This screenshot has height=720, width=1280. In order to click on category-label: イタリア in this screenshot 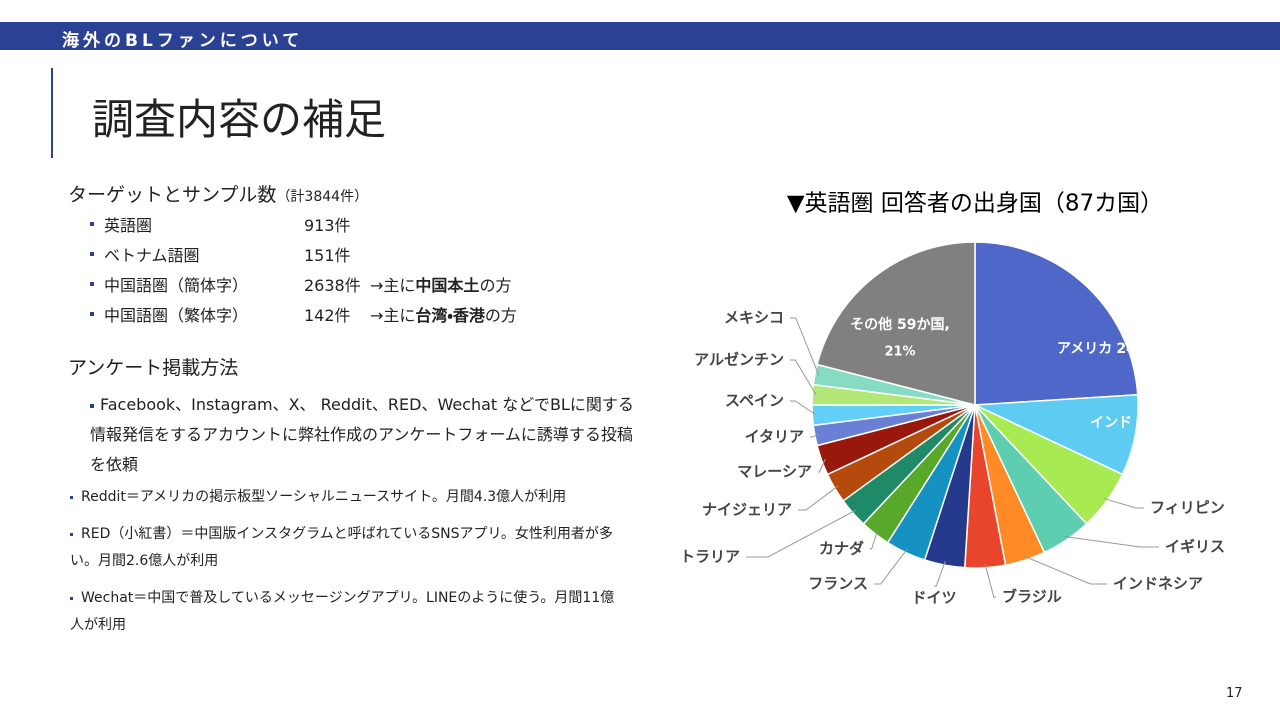, I will do `click(774, 437)`.